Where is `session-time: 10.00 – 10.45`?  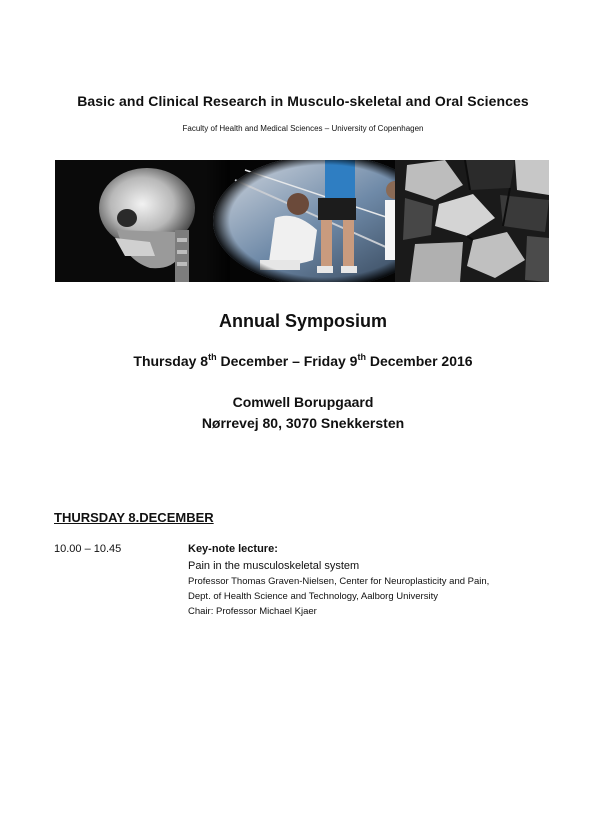
session-time: 10.00 – 10.45 is located at coordinates (88, 549).